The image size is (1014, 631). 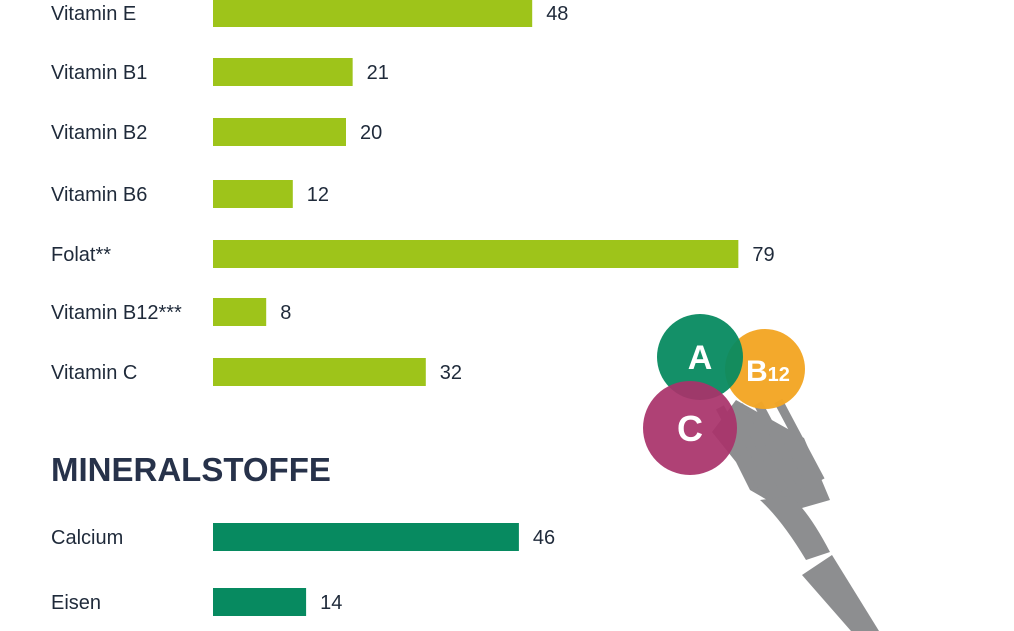 What do you see at coordinates (99, 73) in the screenshot?
I see `vitamin-category-label: Vitamin B1` at bounding box center [99, 73].